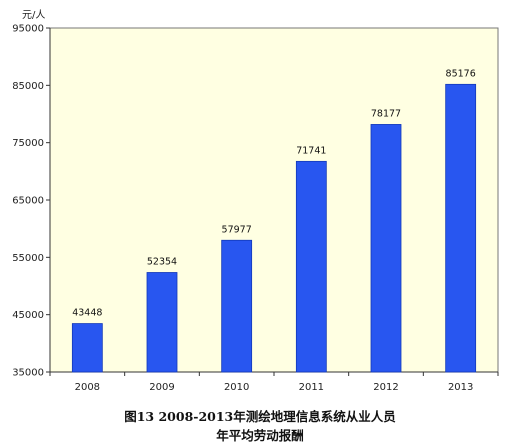  I want to click on y-unit-label: 元/人, so click(33, 15).